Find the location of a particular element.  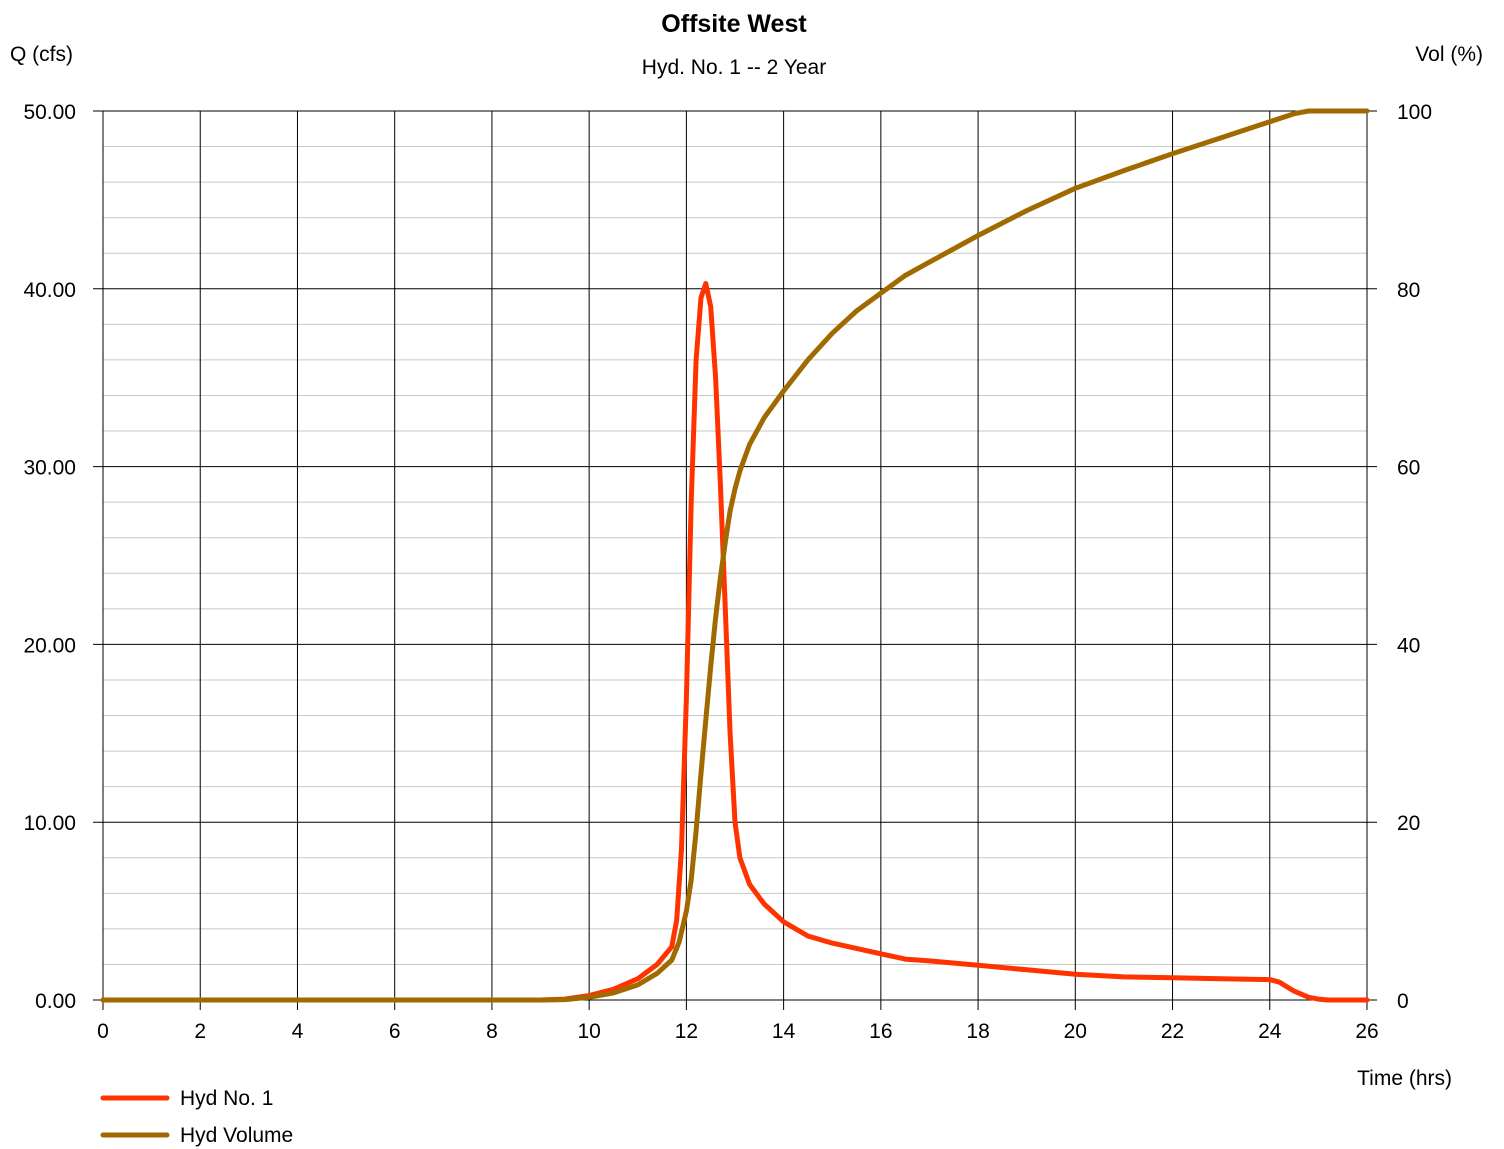

y2-tick-label: 60 is located at coordinates (1408, 468).